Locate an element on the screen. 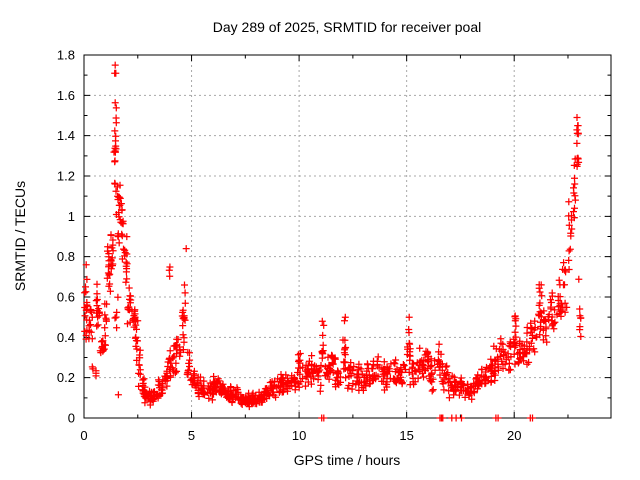 This screenshot has height=480, width=640. y-tick-label: 1.6 is located at coordinates (66, 95).